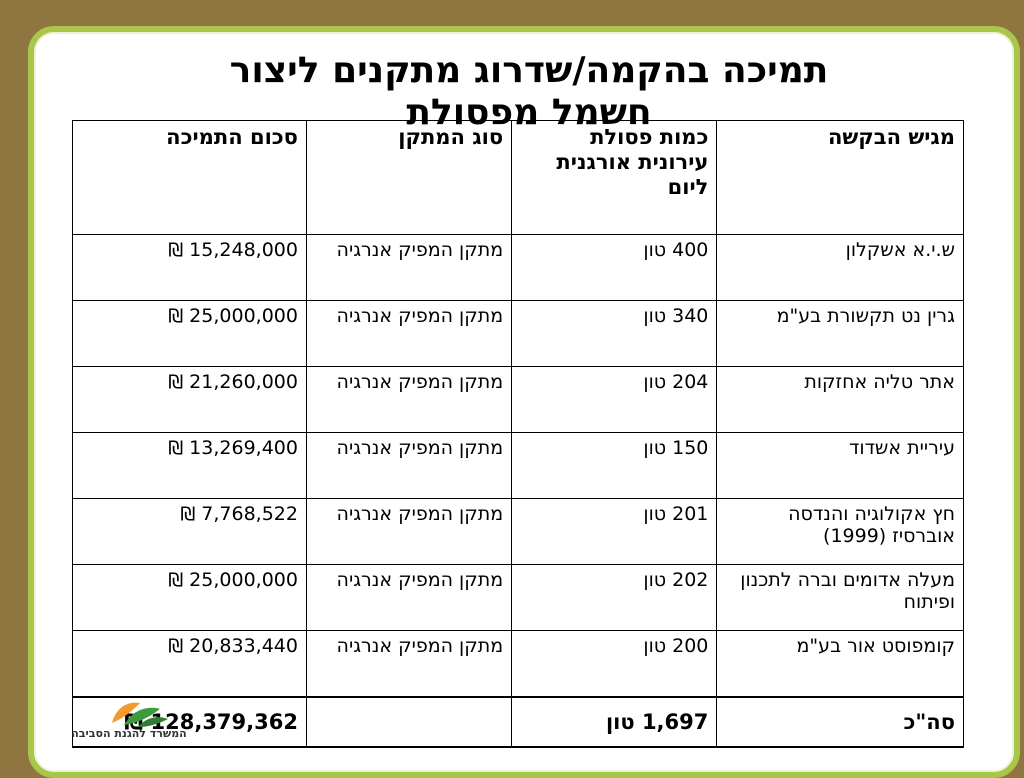 The width and height of the screenshot is (1024, 778). What do you see at coordinates (840, 722) in the screenshot?
I see `total-label: סה"כ` at bounding box center [840, 722].